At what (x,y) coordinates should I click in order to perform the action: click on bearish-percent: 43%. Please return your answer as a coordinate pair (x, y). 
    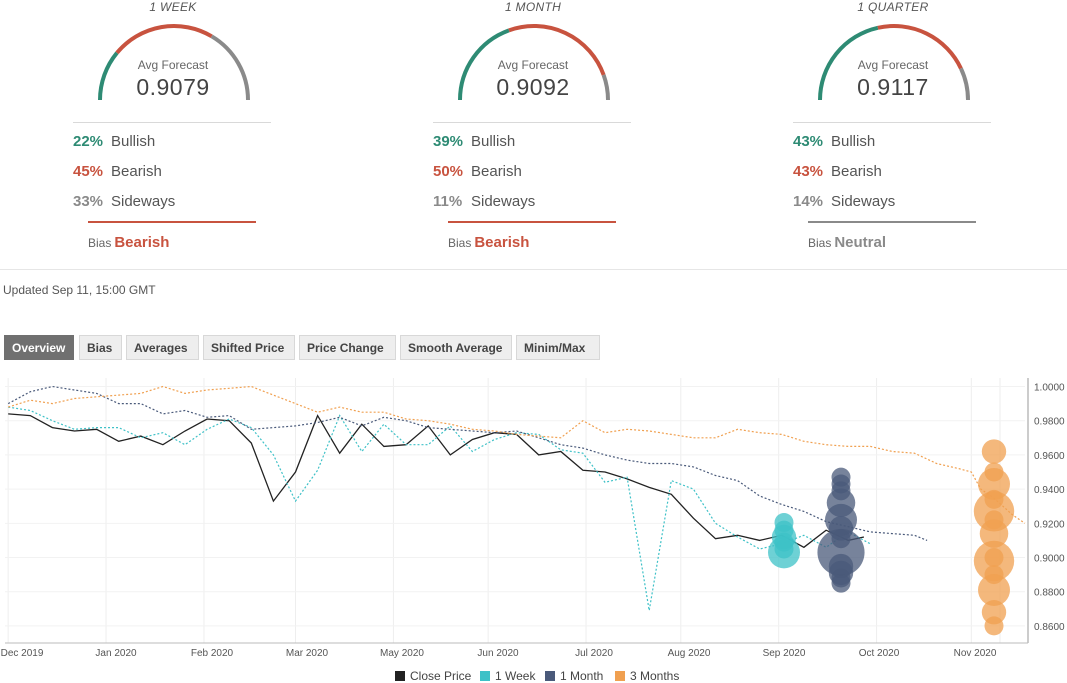
    Looking at the image, I should click on (808, 171).